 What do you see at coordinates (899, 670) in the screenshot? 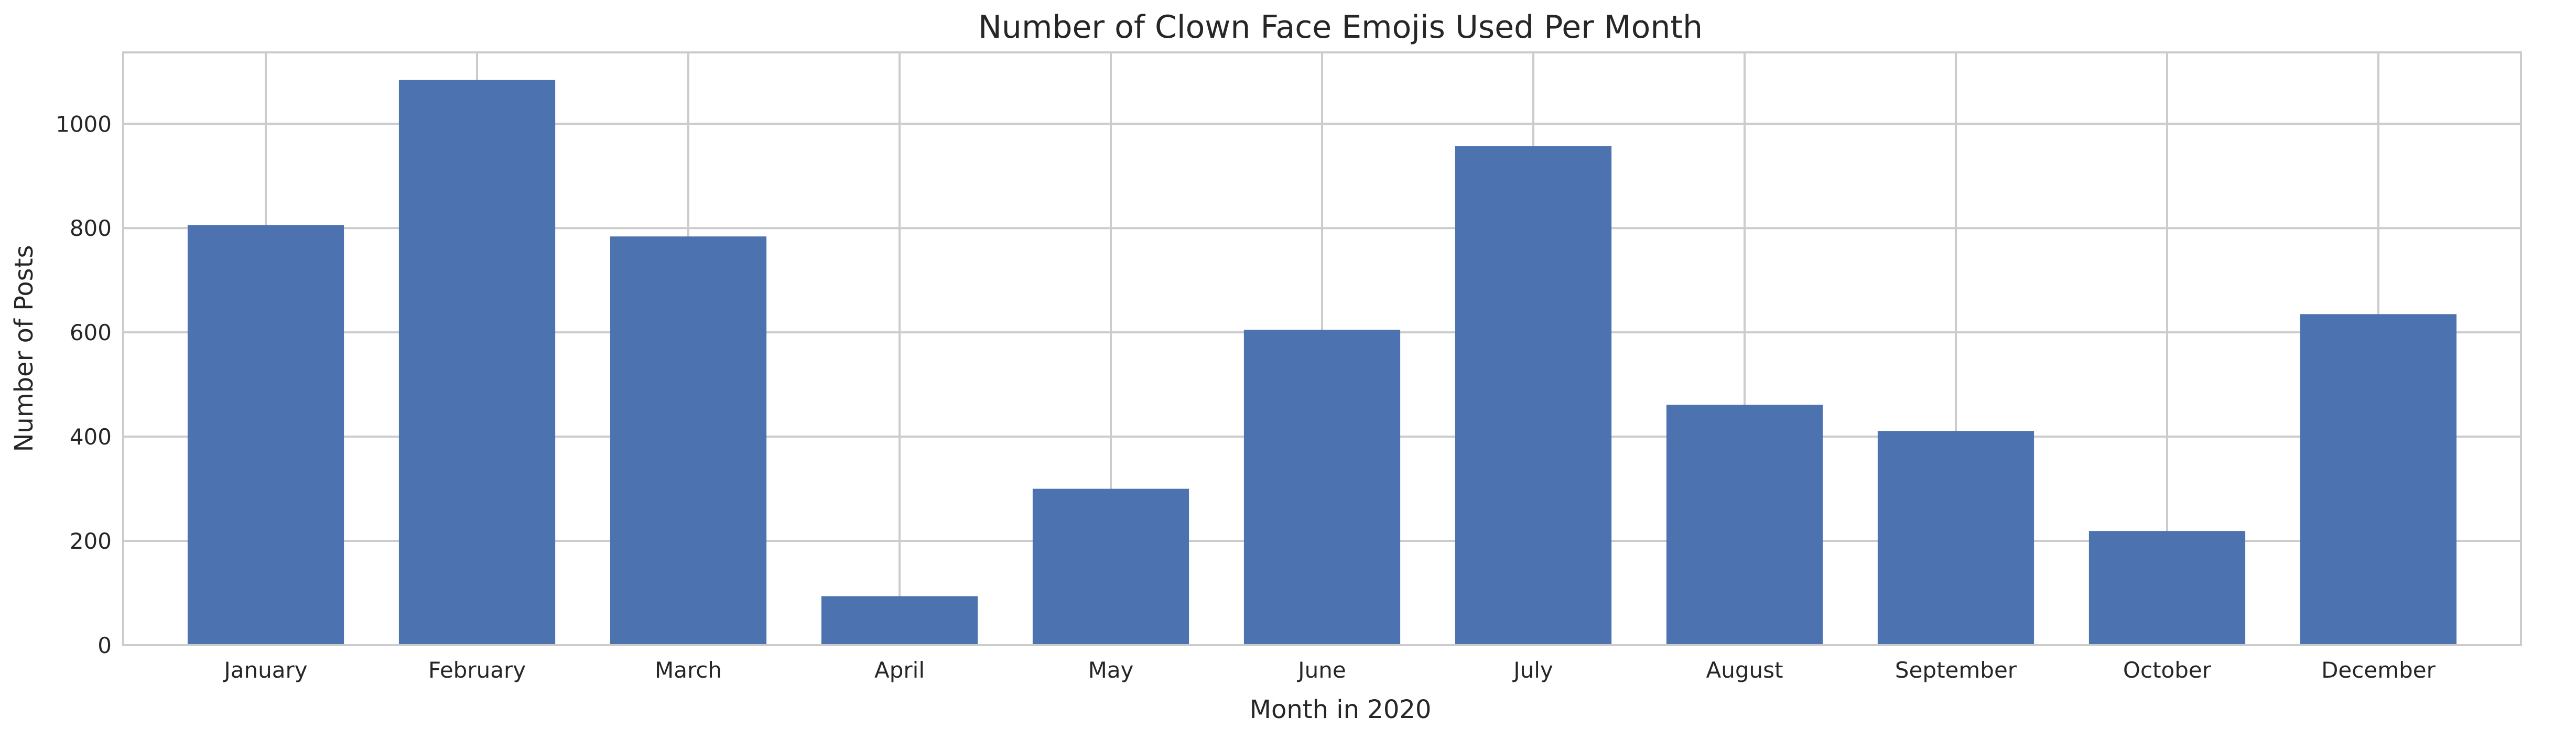
I see `x-tick-label: April` at bounding box center [899, 670].